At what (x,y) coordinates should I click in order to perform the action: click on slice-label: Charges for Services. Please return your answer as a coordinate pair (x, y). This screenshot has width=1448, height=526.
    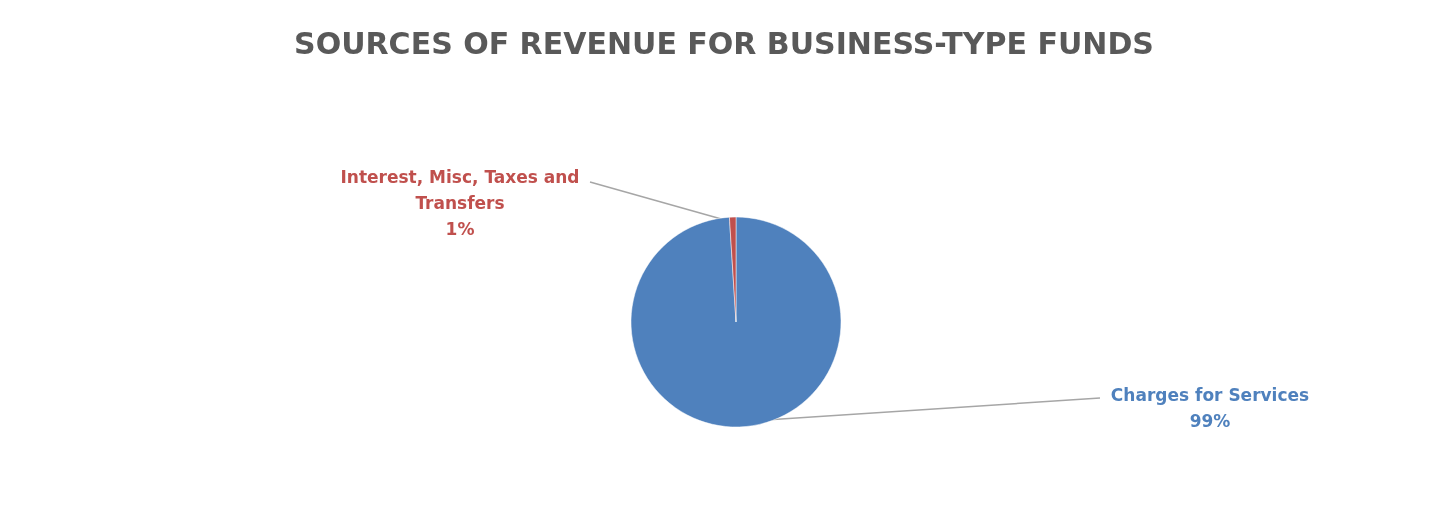
    Looking at the image, I should click on (1210, 395).